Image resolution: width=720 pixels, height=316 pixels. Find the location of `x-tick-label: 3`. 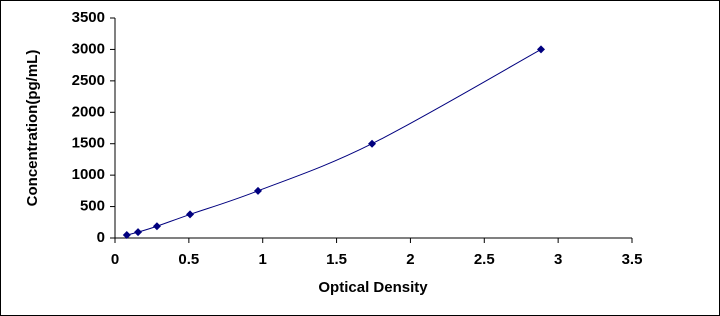

x-tick-label: 3 is located at coordinates (558, 259).